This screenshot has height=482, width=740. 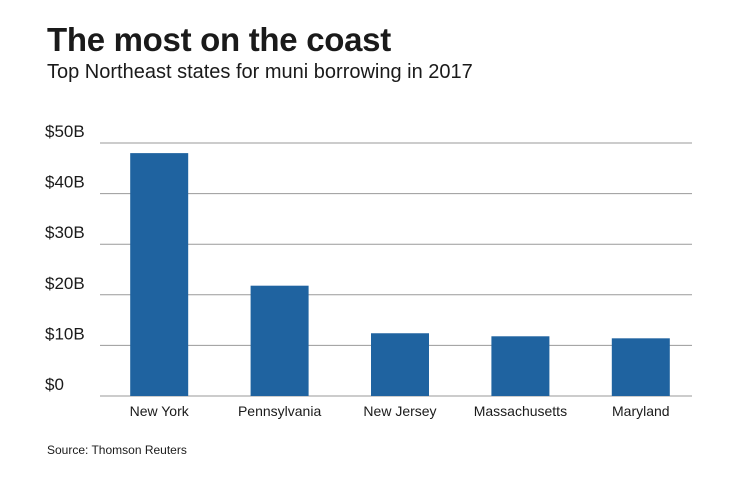 I want to click on y-tick-label: $0, so click(x=54, y=384).